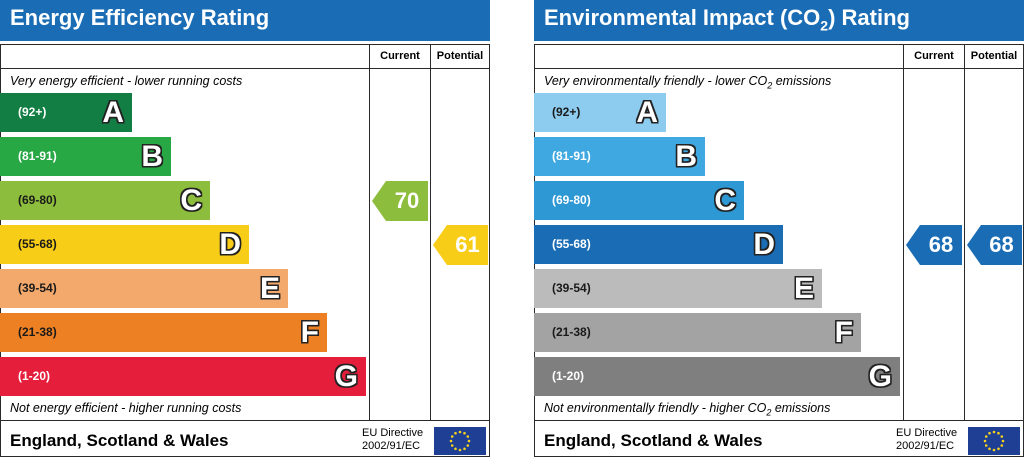 The width and height of the screenshot is (1024, 460). What do you see at coordinates (269, 288) in the screenshot?
I see `energy-band-letter: E` at bounding box center [269, 288].